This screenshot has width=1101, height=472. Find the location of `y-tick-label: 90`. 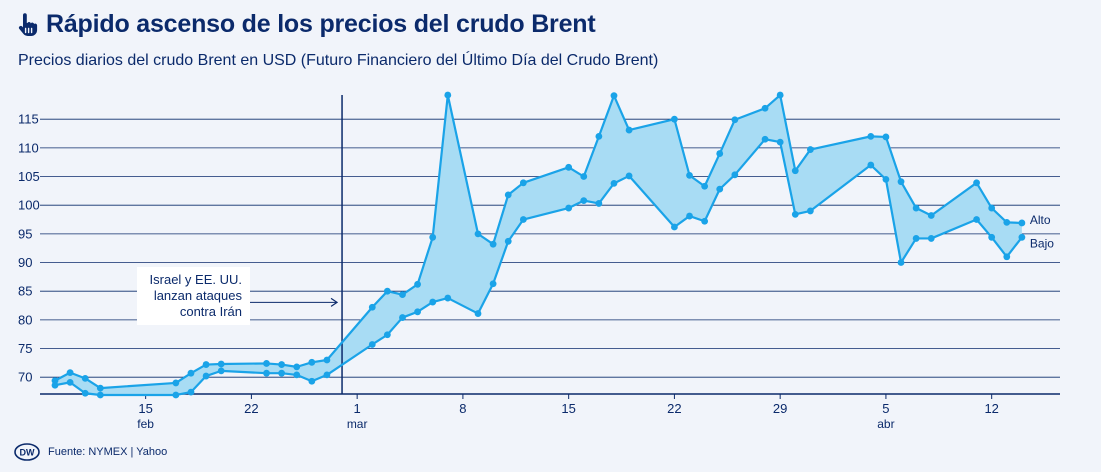

y-tick-label: 90 is located at coordinates (25, 262).